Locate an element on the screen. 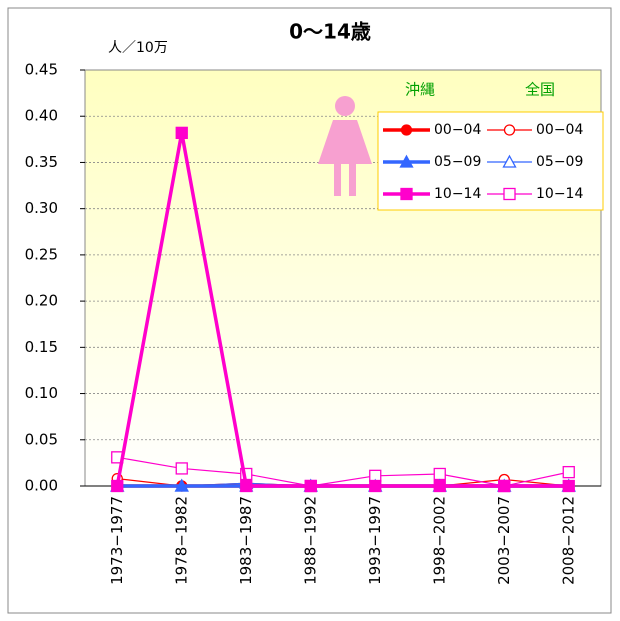  y-tick-label: 0.25 is located at coordinates (41, 254).